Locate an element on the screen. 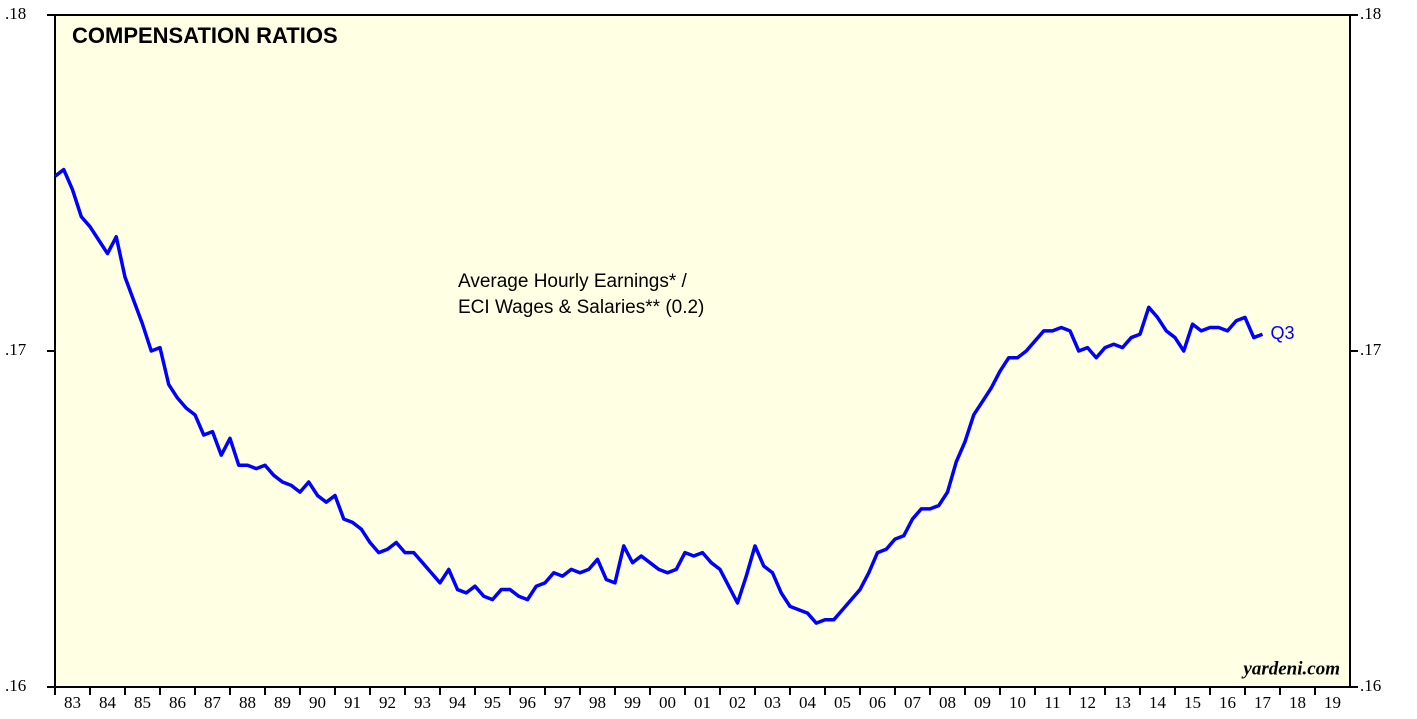 Image resolution: width=1417 pixels, height=719 pixels. x-tick-label: 88 is located at coordinates (247, 702).